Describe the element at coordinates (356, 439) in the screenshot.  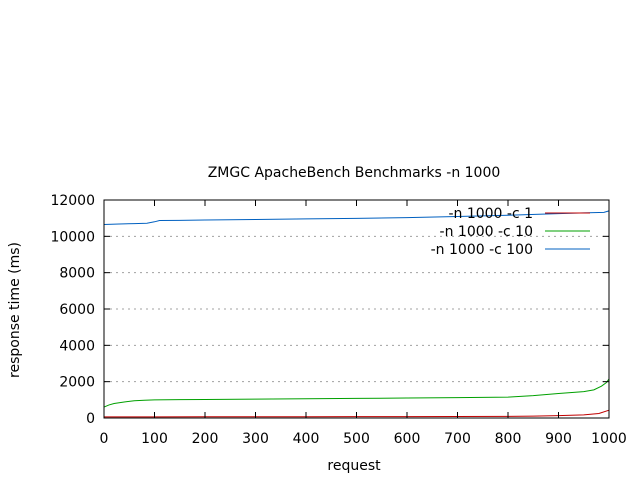
I see `x-tick-label-5: 500` at that location.